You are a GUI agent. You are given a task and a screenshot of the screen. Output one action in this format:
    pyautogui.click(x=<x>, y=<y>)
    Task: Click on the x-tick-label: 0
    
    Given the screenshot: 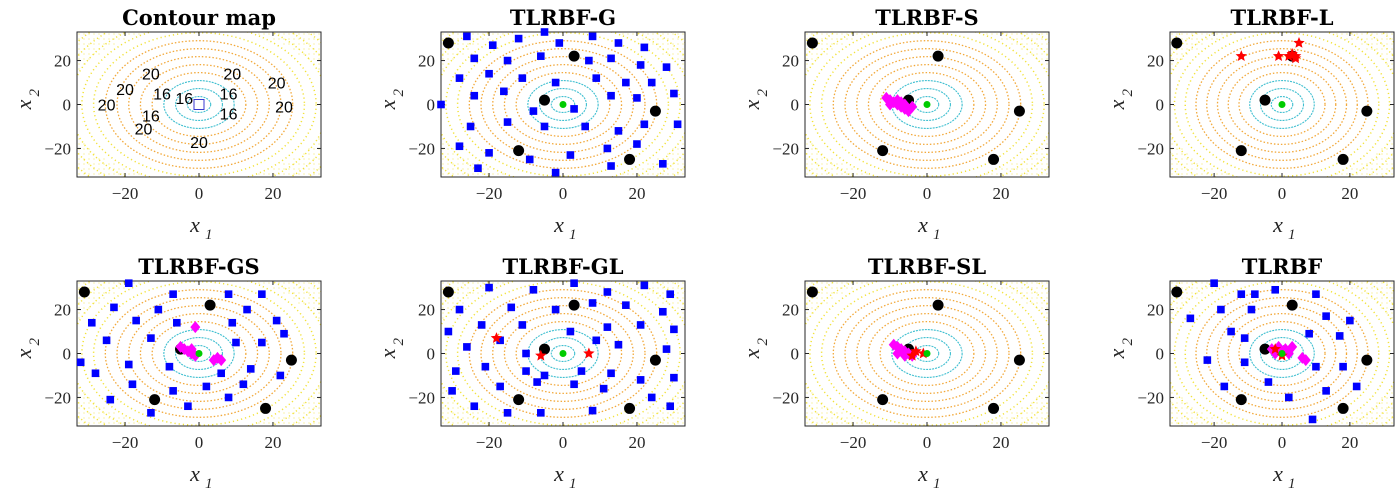 What is the action you would take?
    pyautogui.click(x=1282, y=442)
    